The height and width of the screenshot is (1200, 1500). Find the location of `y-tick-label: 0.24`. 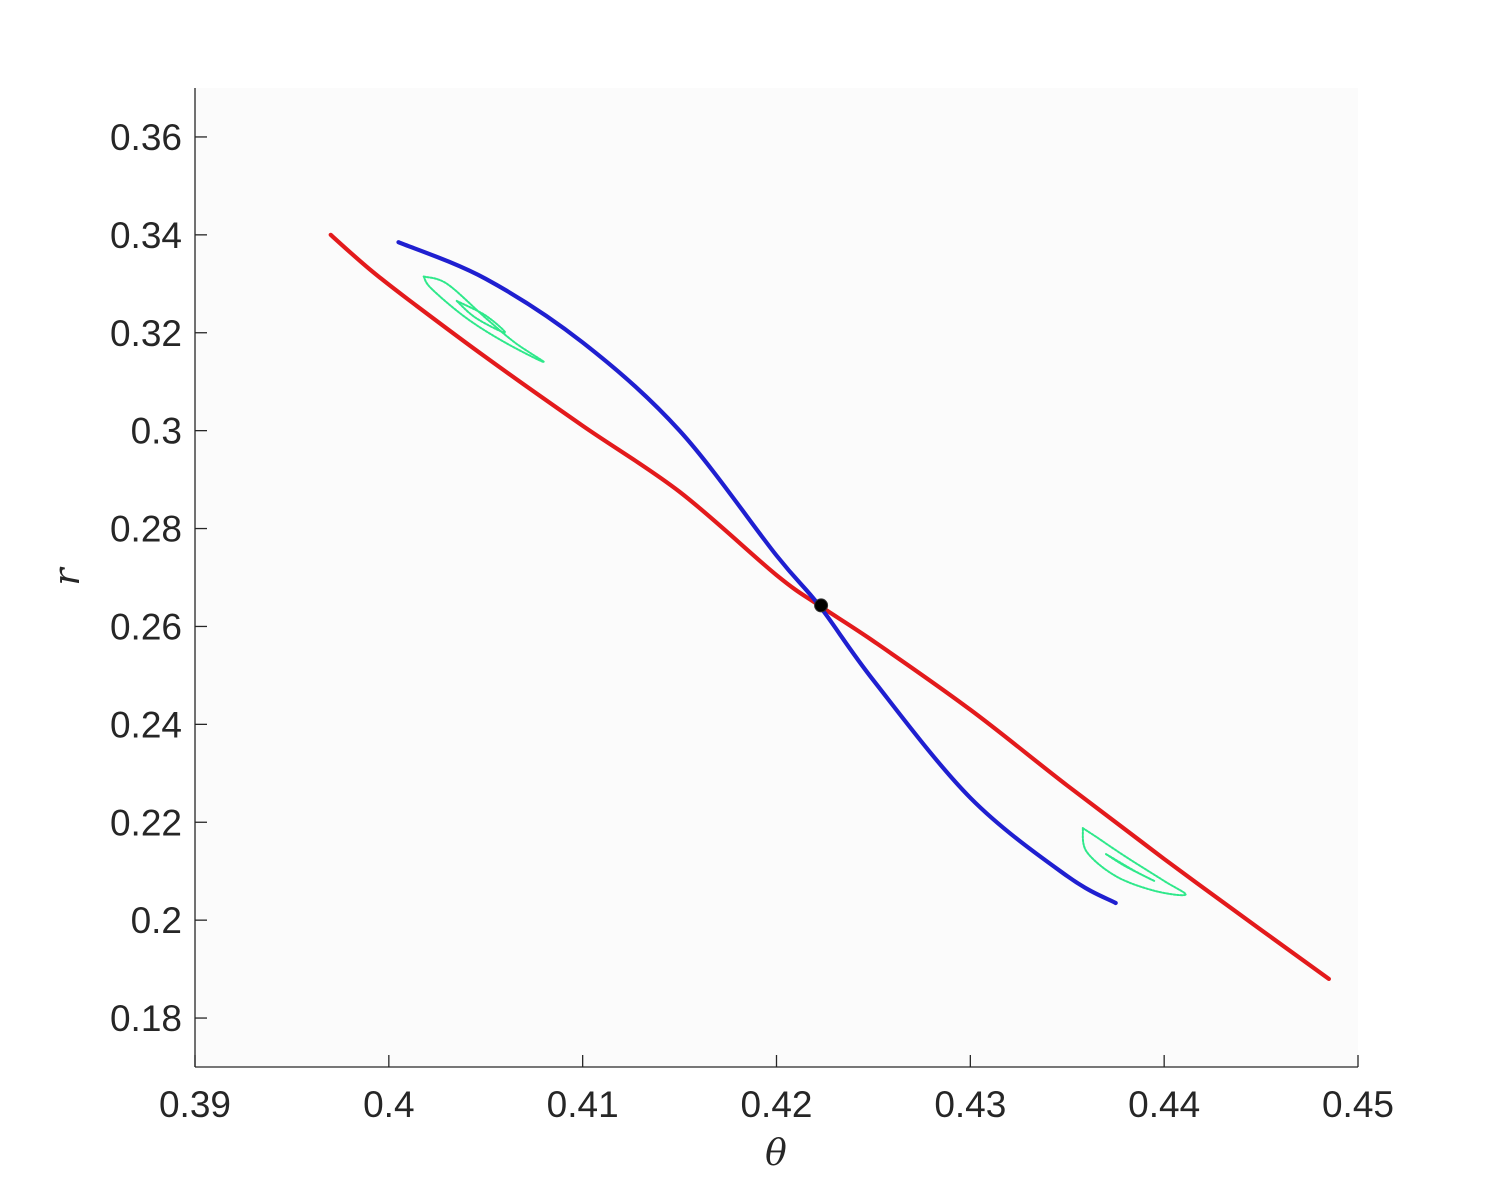

y-tick-label: 0.24 is located at coordinates (146, 724).